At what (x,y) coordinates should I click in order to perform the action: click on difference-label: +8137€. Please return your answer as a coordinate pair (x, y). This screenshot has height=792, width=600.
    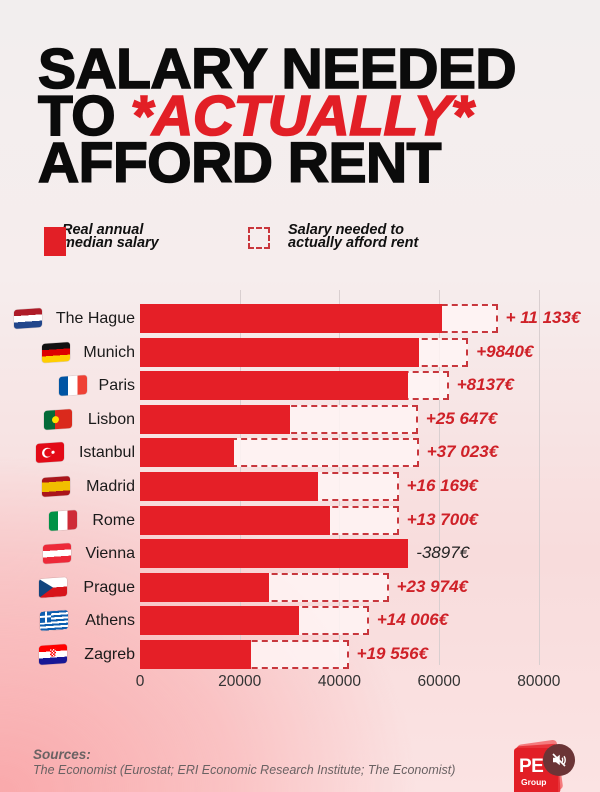
    Looking at the image, I should click on (485, 385).